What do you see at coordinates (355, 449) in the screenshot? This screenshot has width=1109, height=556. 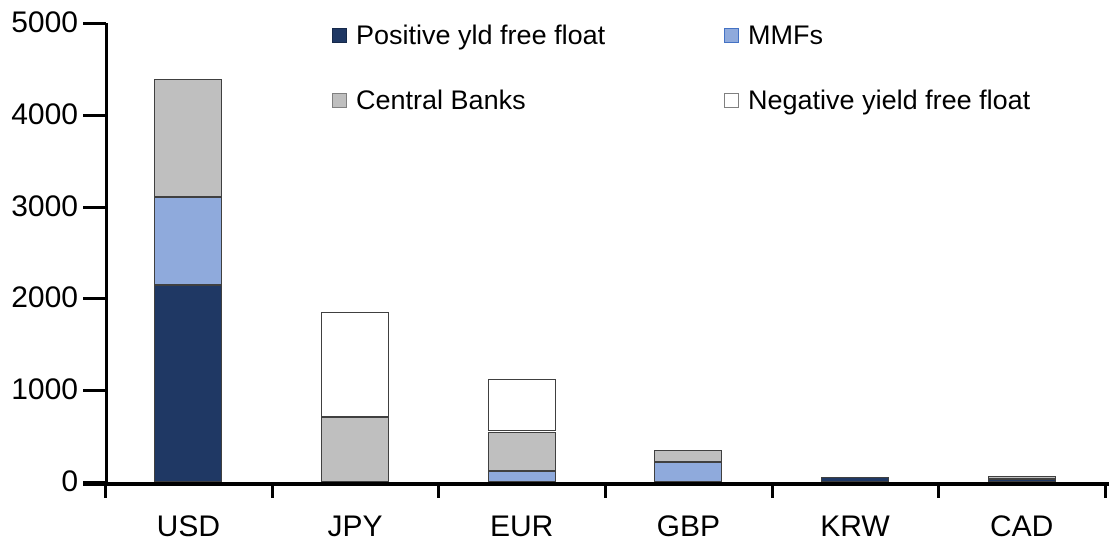 I see `bar-segment-jpy-central-banks` at bounding box center [355, 449].